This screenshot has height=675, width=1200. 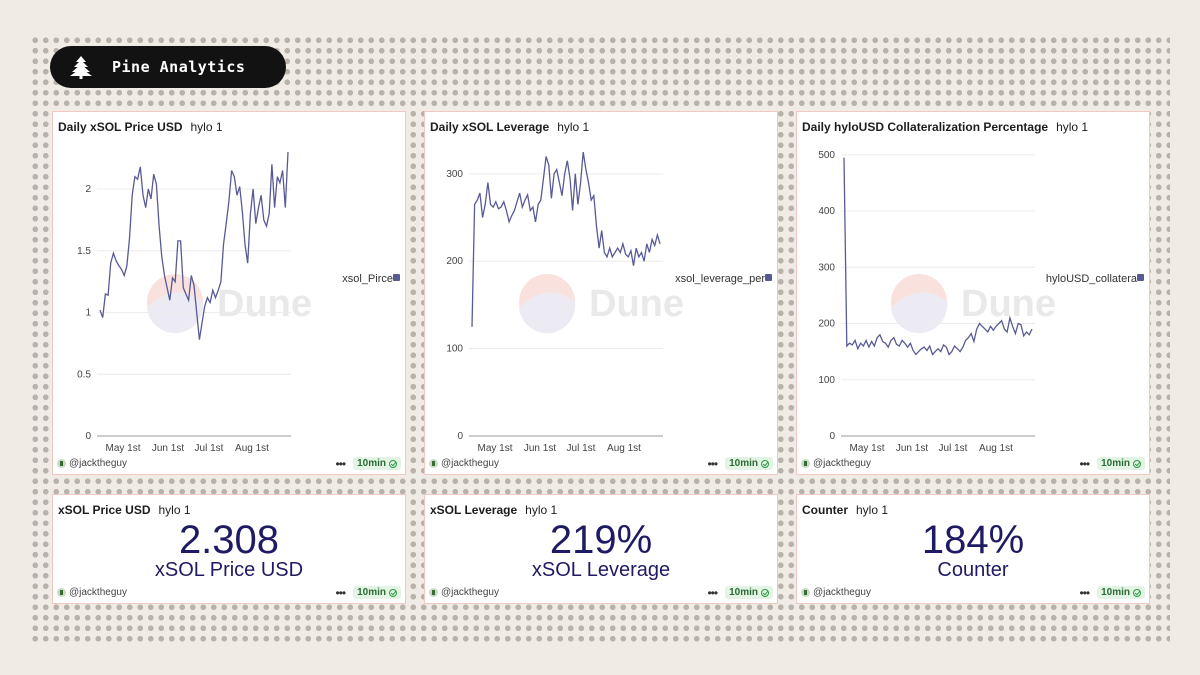 I want to click on brand-name: Pine Analytics, so click(x=179, y=67).